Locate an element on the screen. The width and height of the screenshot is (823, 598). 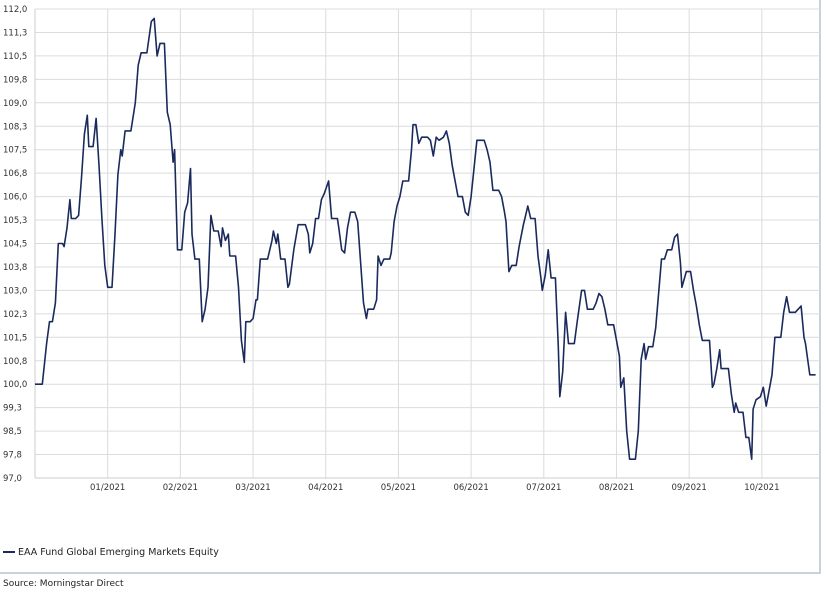
x-tick-label: 09/2021 is located at coordinates (689, 488).